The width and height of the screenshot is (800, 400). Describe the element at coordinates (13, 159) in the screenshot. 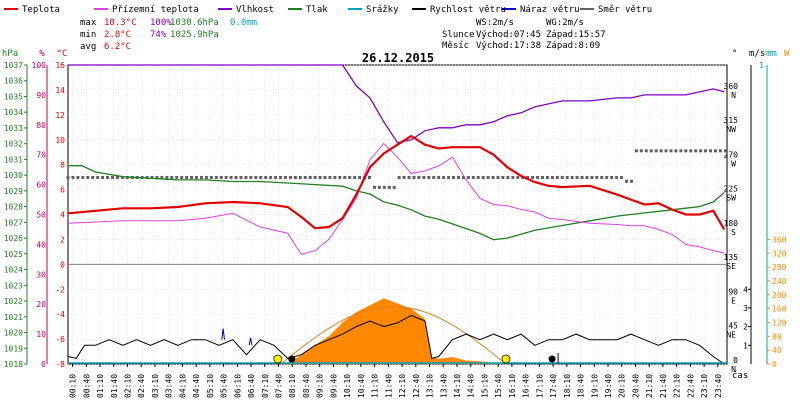

I see `hpa-tick-label: 1031` at that location.